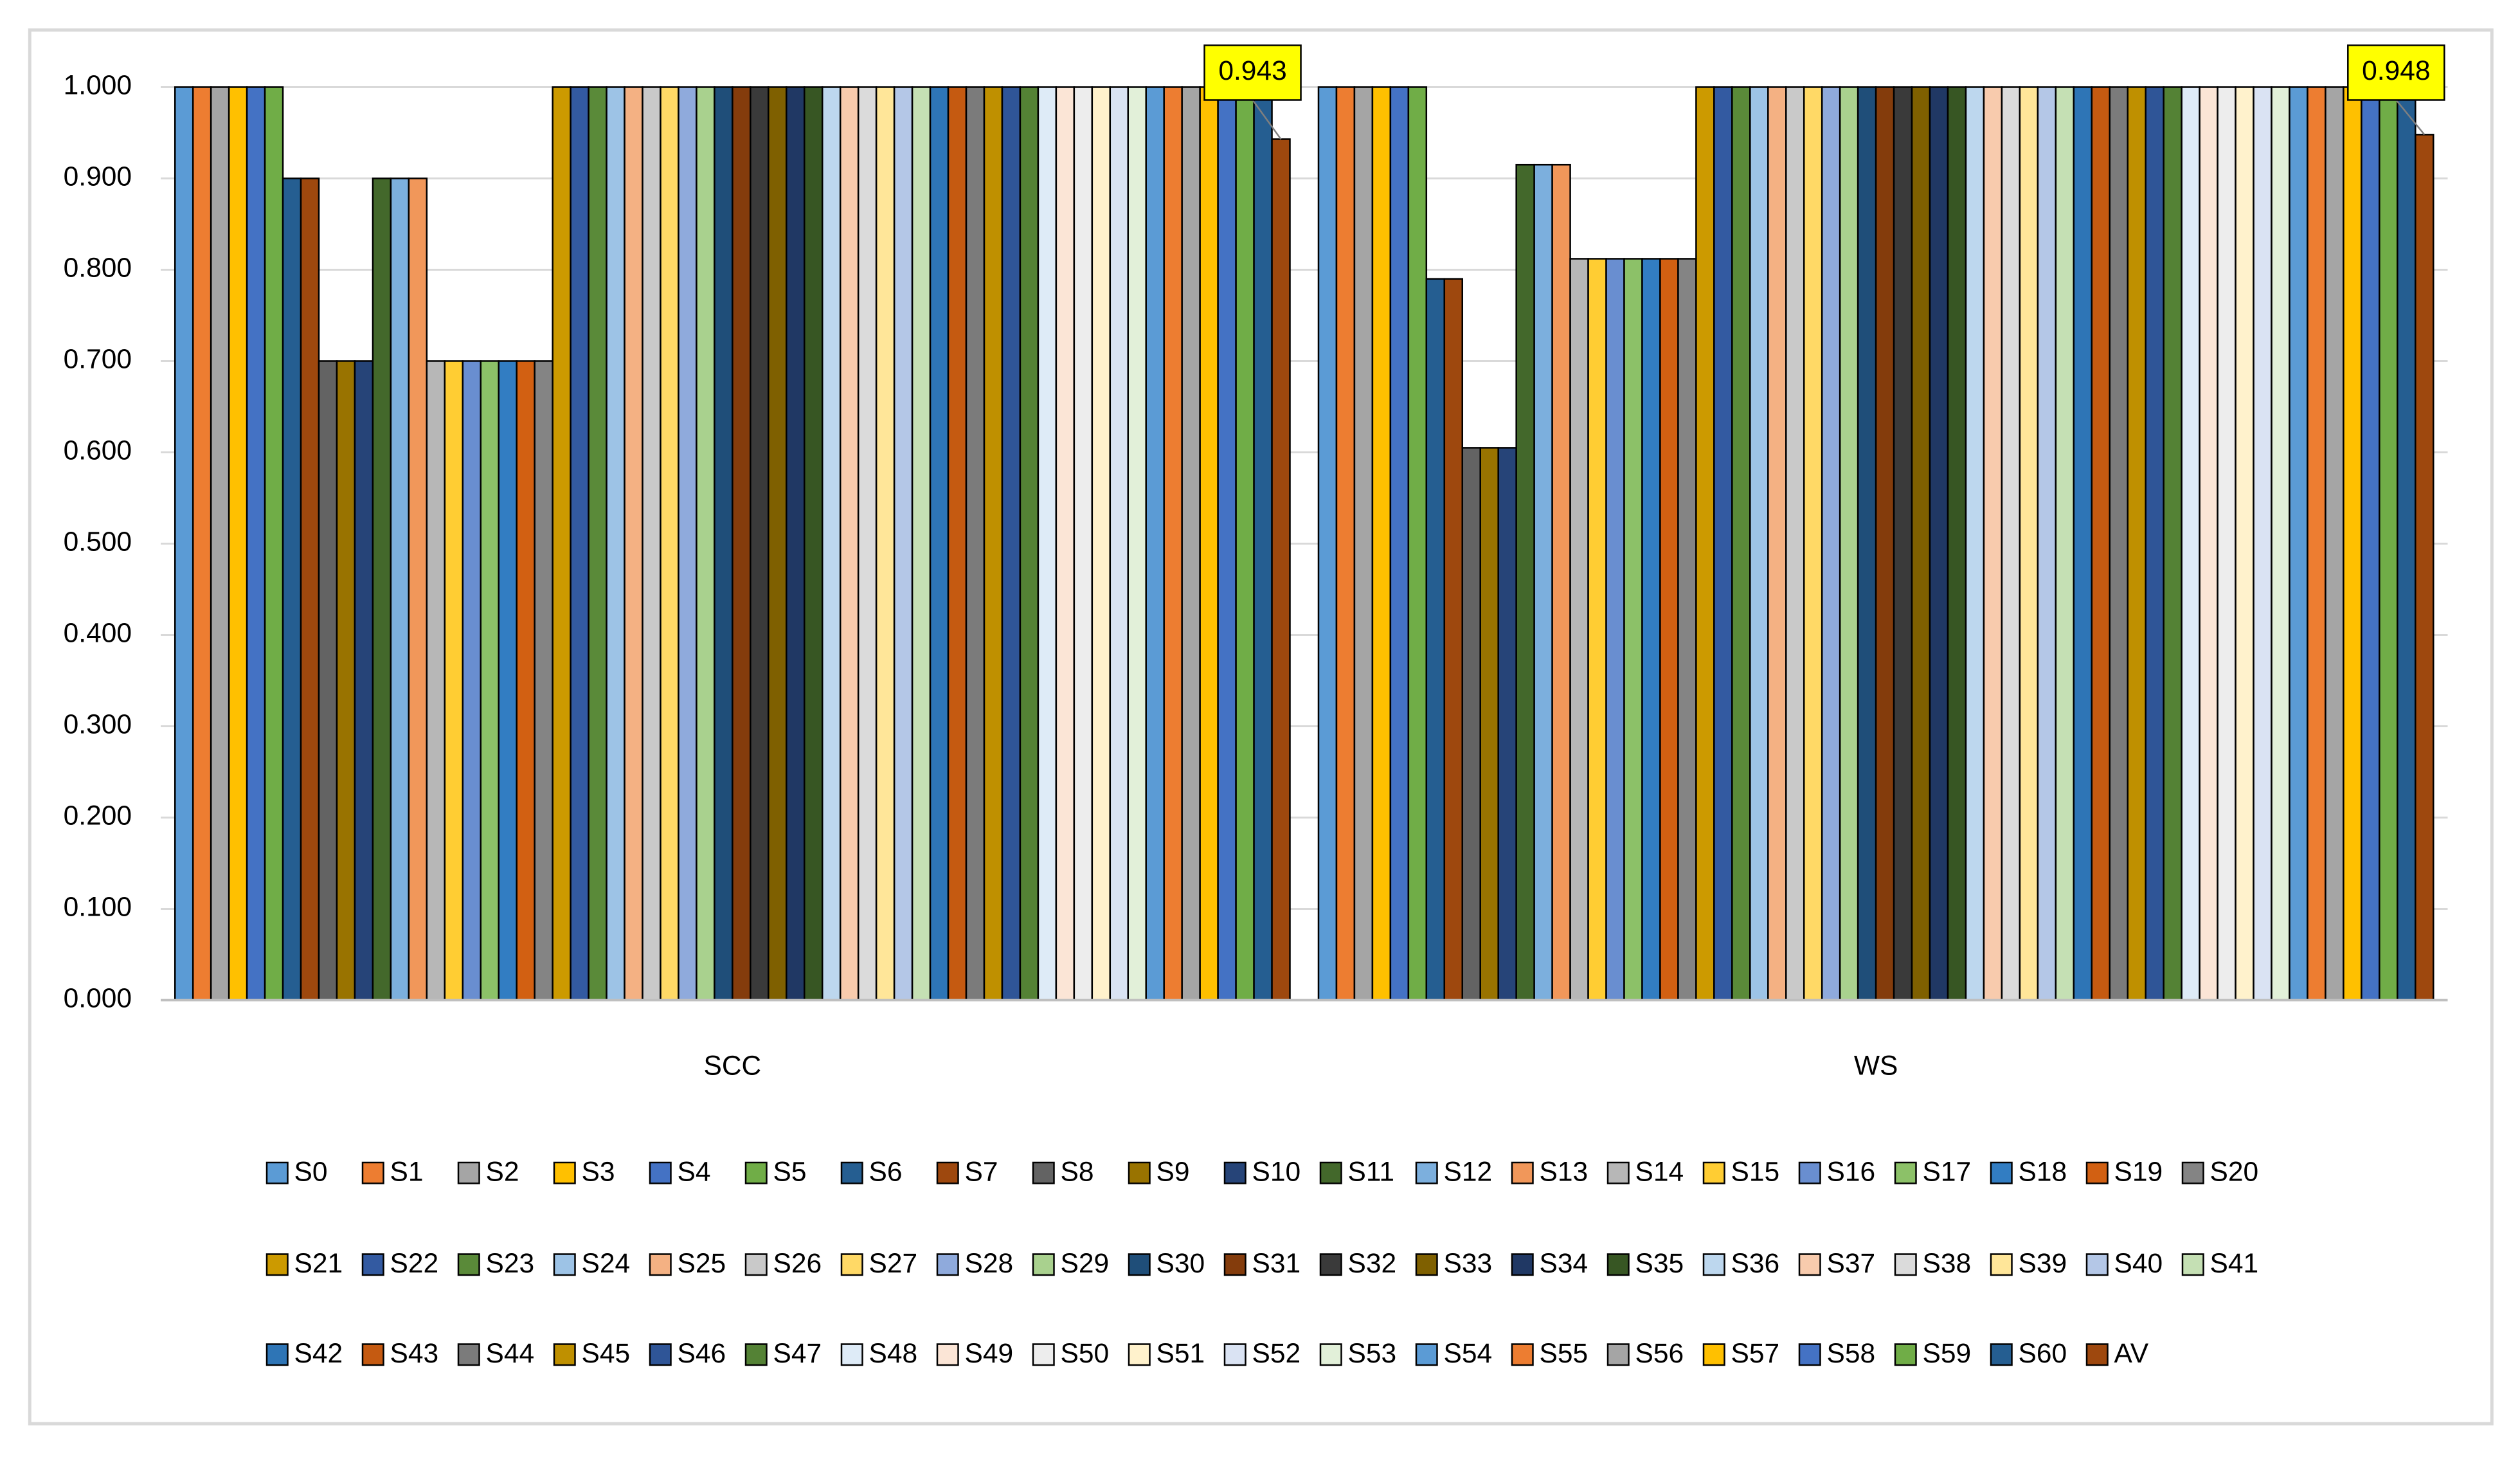 This screenshot has width=2520, height=1457. Describe the element at coordinates (2043, 1354) in the screenshot. I see `legend-label: S60` at that location.